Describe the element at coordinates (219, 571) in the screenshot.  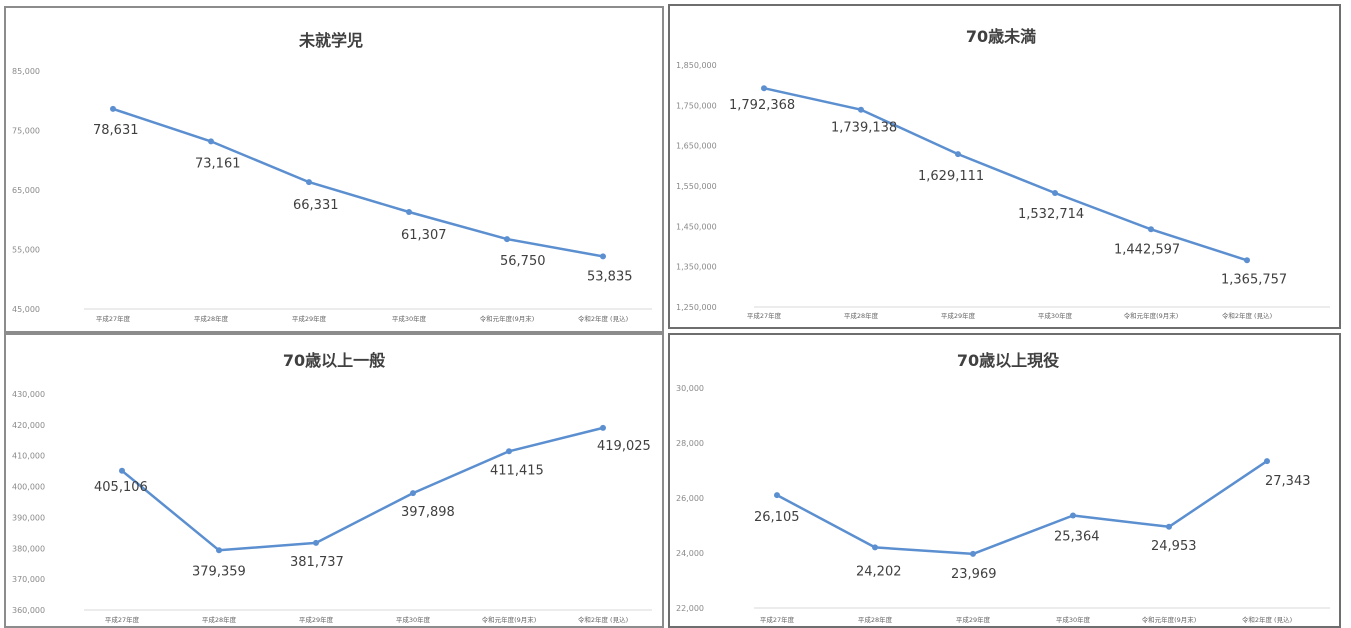
I see `data-label: 379,359` at that location.